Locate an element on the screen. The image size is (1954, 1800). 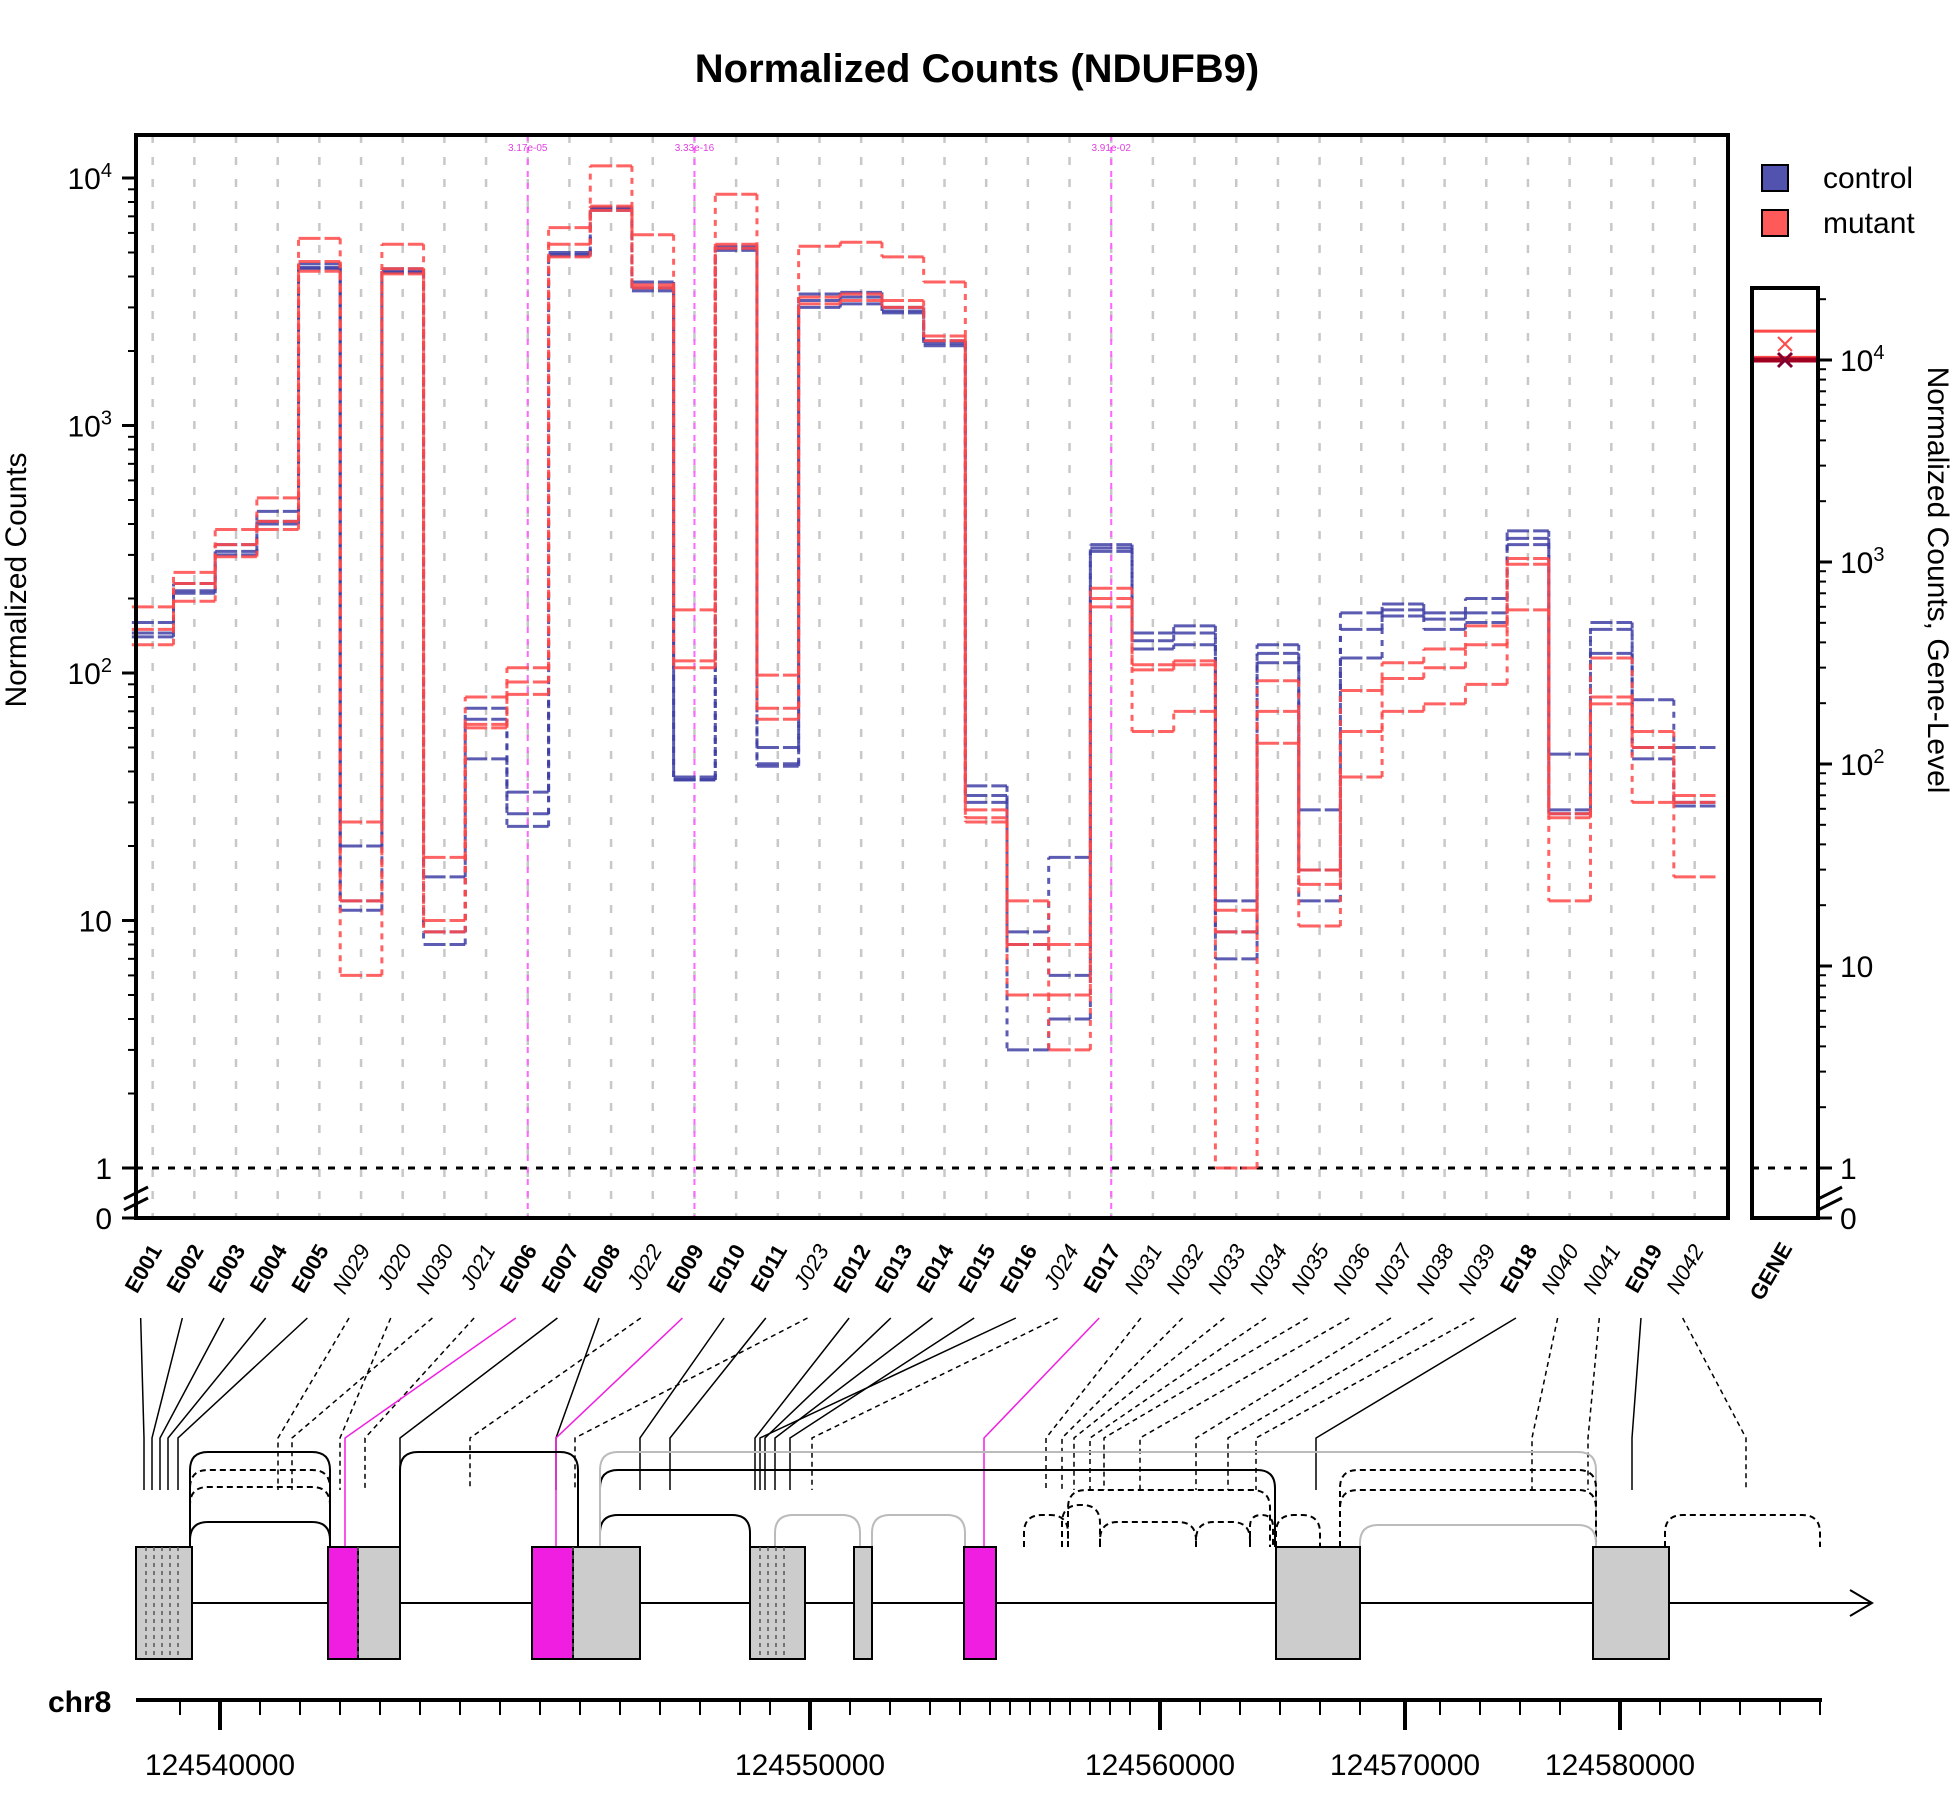
connector-N032 is located at coordinates (1122, 1403).